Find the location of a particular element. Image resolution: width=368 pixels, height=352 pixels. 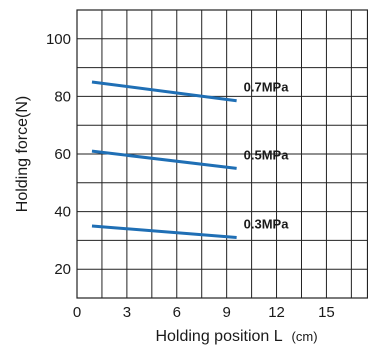

y-tick-label: 100 is located at coordinates (58, 39).